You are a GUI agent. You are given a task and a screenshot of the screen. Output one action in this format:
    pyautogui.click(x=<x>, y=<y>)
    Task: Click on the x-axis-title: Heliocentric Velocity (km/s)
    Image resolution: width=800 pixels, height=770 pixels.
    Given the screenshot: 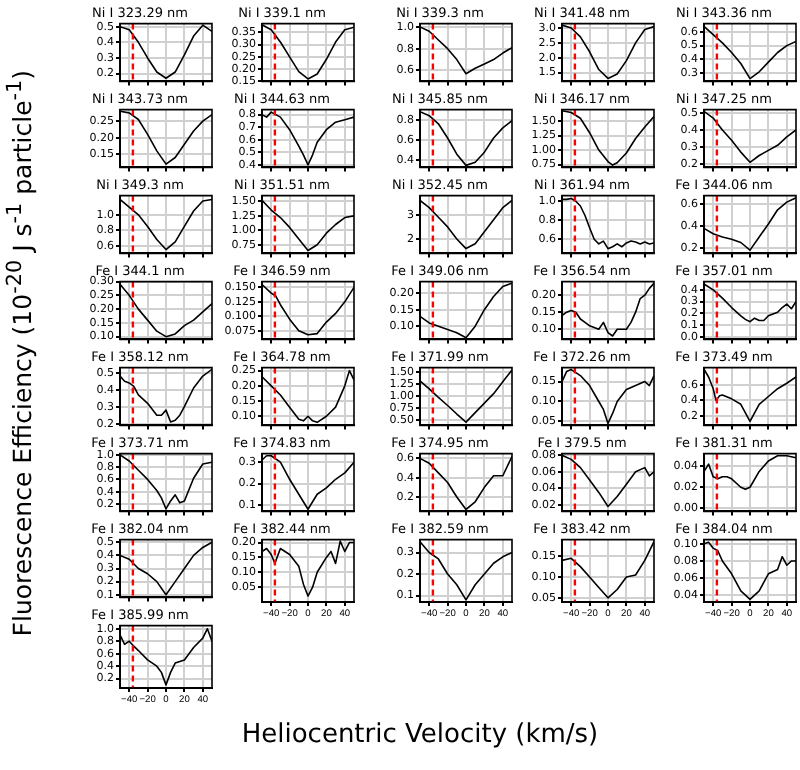 What is the action you would take?
    pyautogui.click(x=420, y=735)
    